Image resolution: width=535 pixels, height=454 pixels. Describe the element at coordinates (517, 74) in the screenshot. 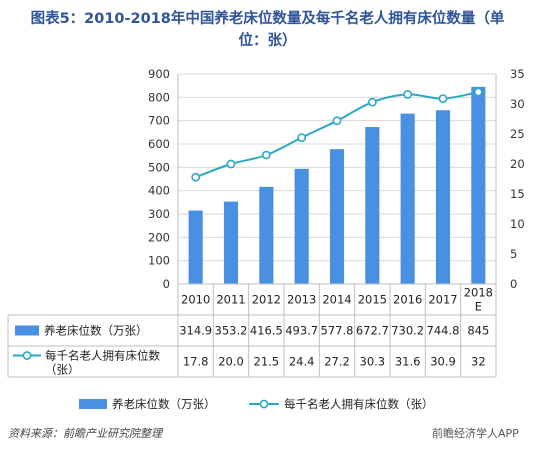

I see `y-right-tick-label: 35` at that location.